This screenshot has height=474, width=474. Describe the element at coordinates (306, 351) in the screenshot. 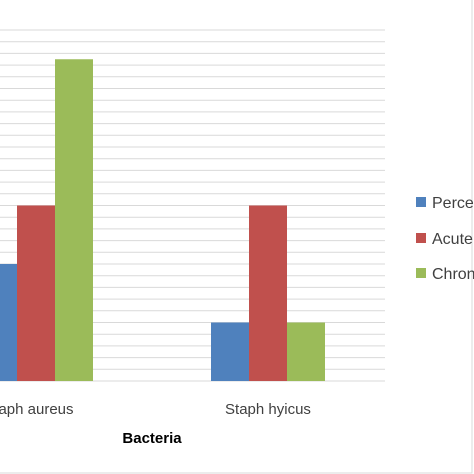

I see `bar-chronic-staph-hyicus` at that location.